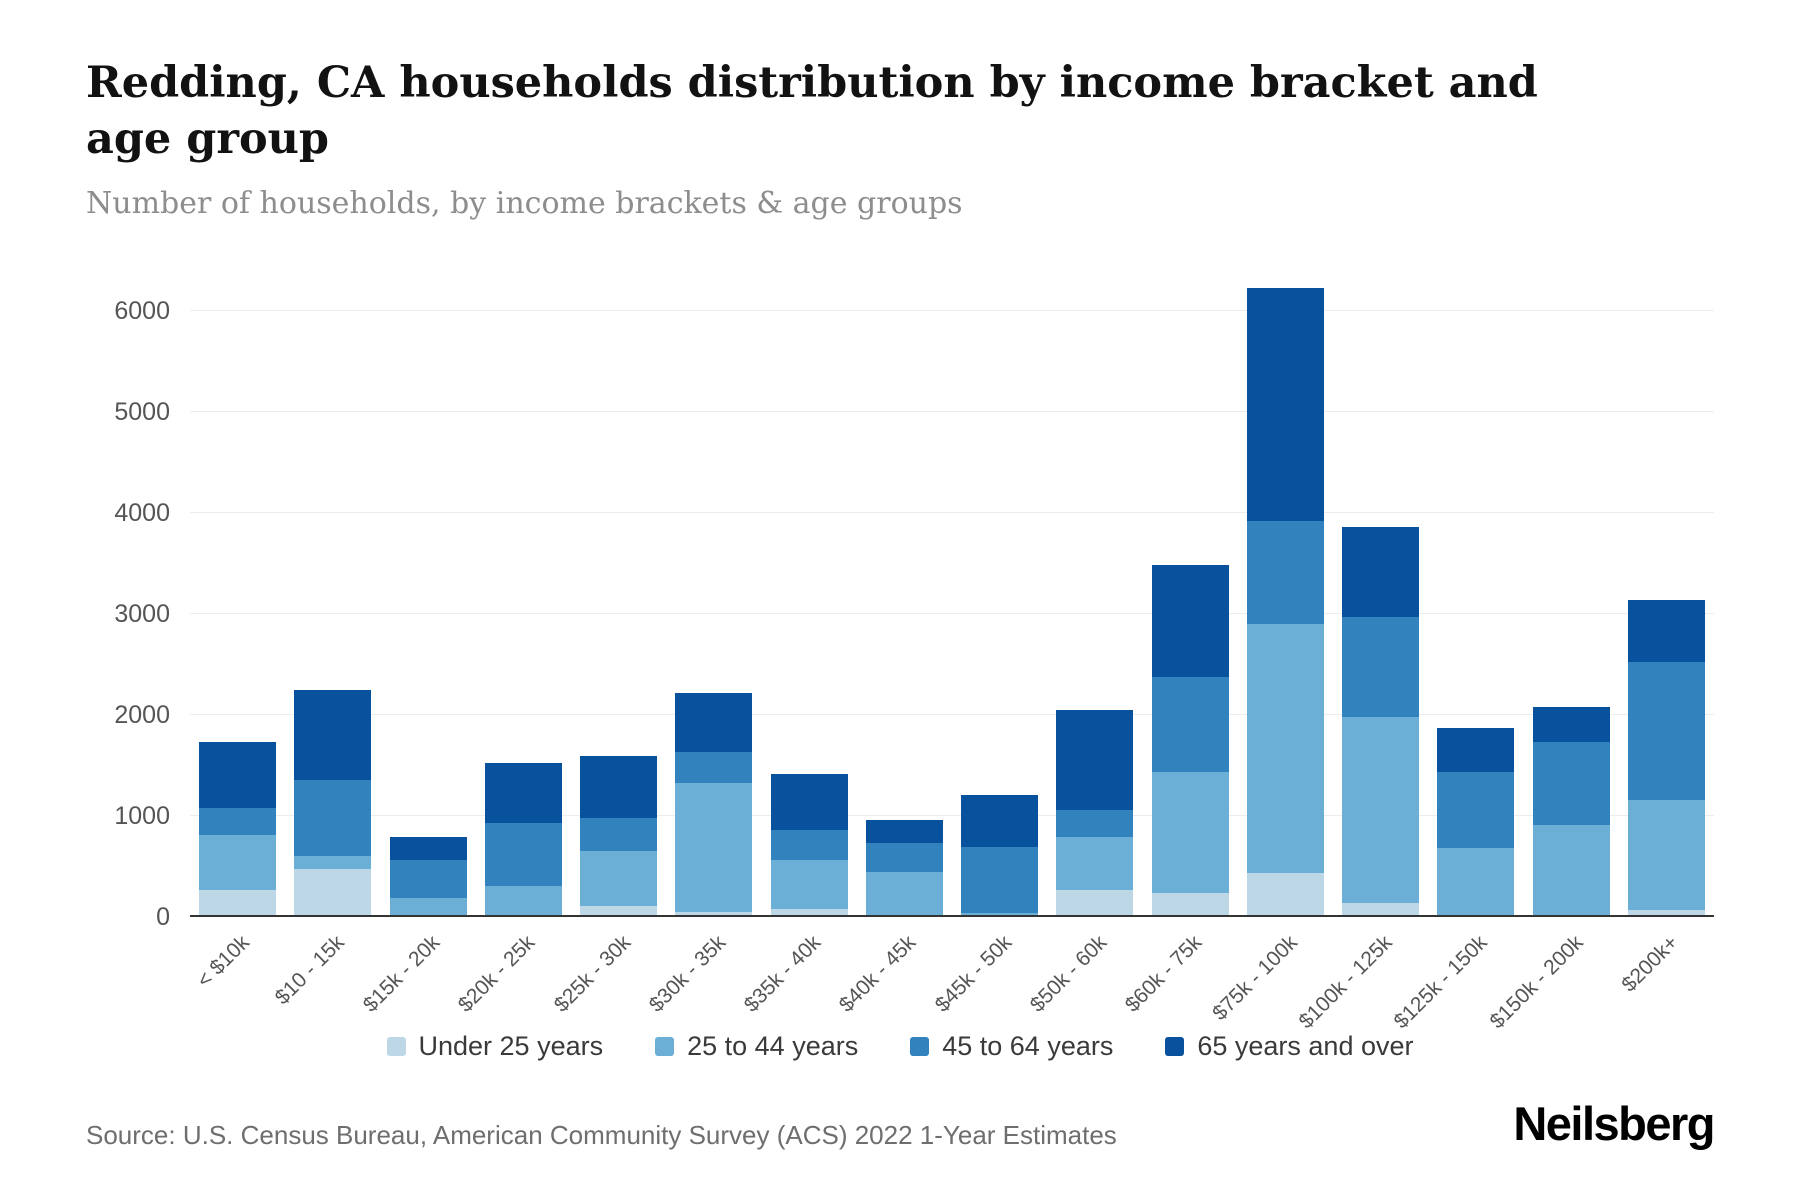  What do you see at coordinates (1552, 975) in the screenshot?
I see `x-axis-label: $150k - 200k` at bounding box center [1552, 975].